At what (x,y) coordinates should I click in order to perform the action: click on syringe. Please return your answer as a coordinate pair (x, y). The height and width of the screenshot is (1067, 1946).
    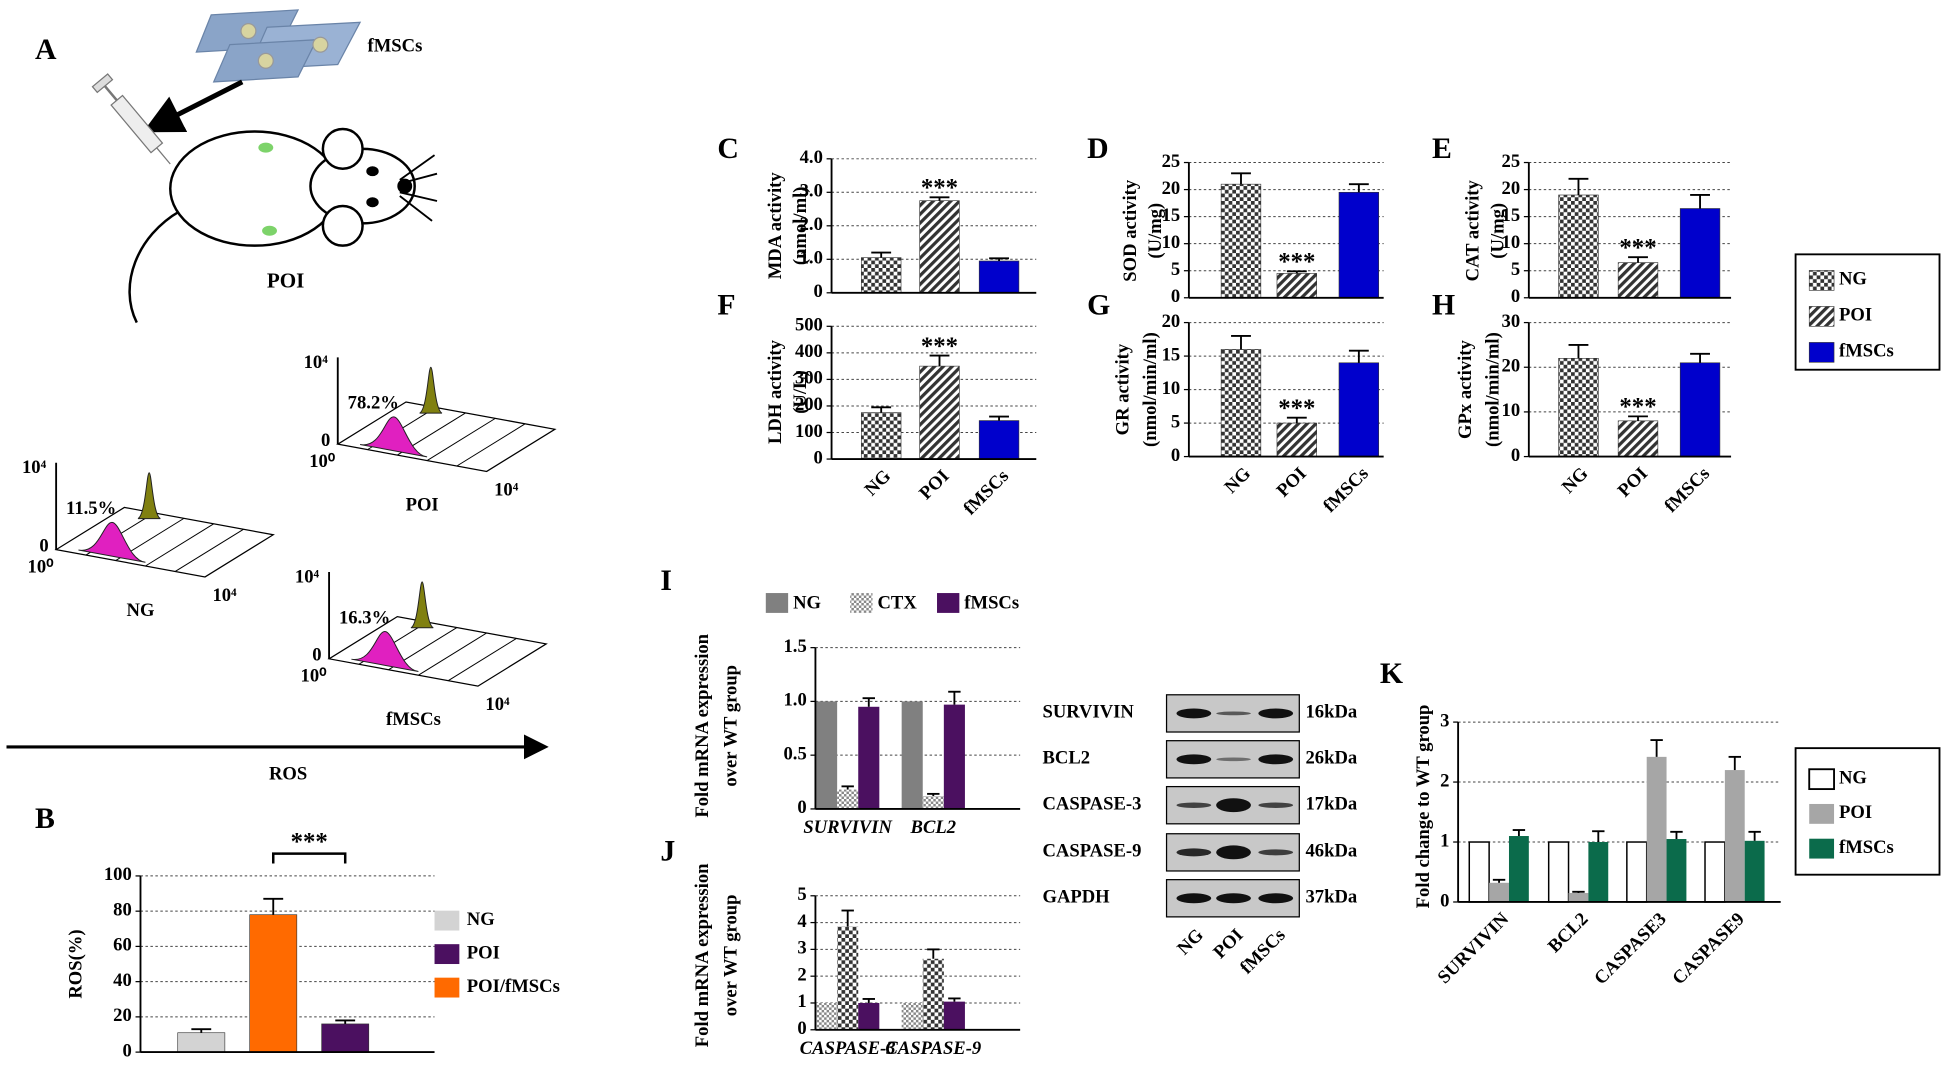
    Looking at the image, I should click on (131, 119).